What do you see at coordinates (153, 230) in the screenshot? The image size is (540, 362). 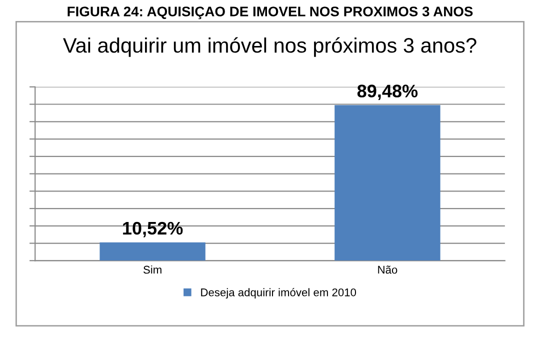 I see `data-label: 10,52%` at bounding box center [153, 230].